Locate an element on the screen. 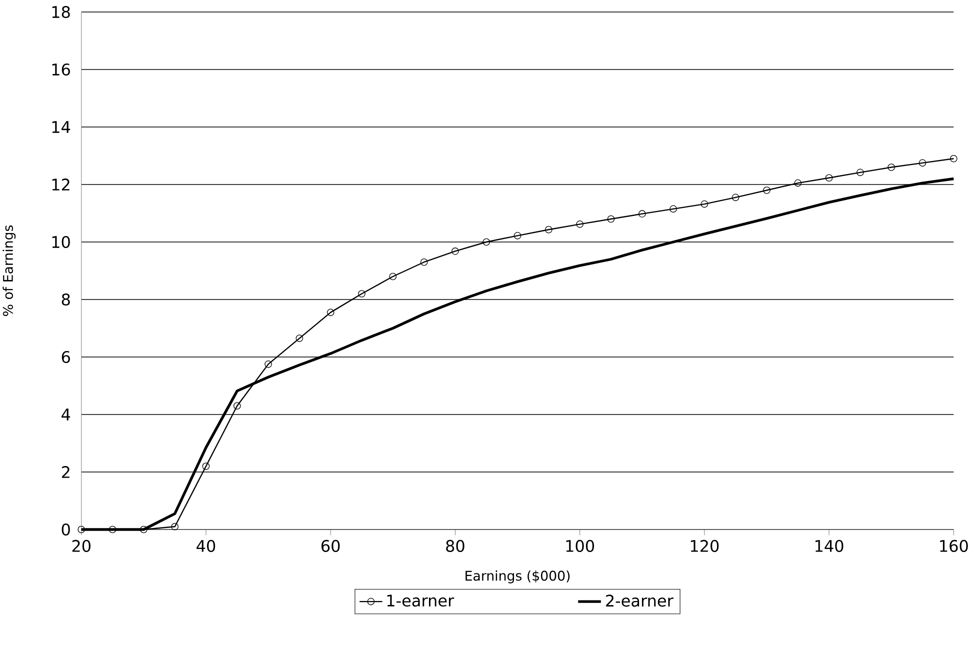 This screenshot has height=652, width=979. x-tick-label: 140 is located at coordinates (830, 546).